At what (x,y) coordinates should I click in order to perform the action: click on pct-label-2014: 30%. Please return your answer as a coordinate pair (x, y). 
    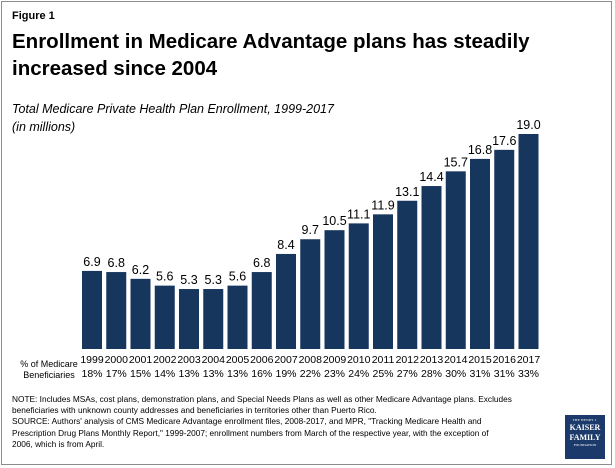
    Looking at the image, I should click on (455, 374).